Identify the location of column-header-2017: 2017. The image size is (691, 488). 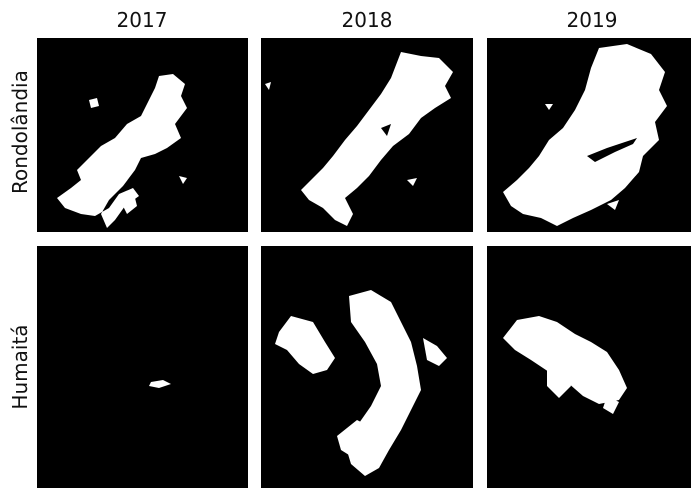
(142, 20).